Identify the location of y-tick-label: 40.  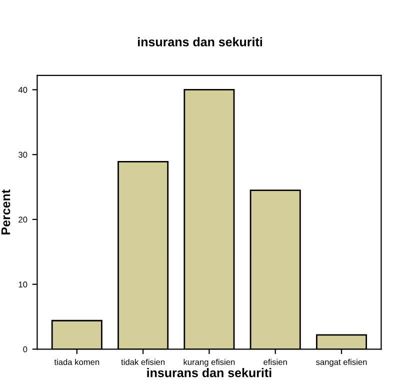
(23, 89).